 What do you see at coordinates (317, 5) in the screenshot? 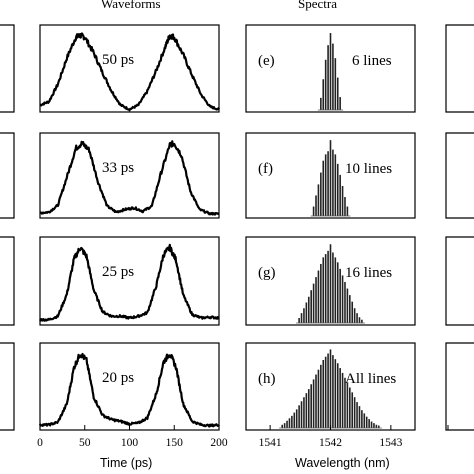
I see `spectra-column-header: Spectra` at bounding box center [317, 5].